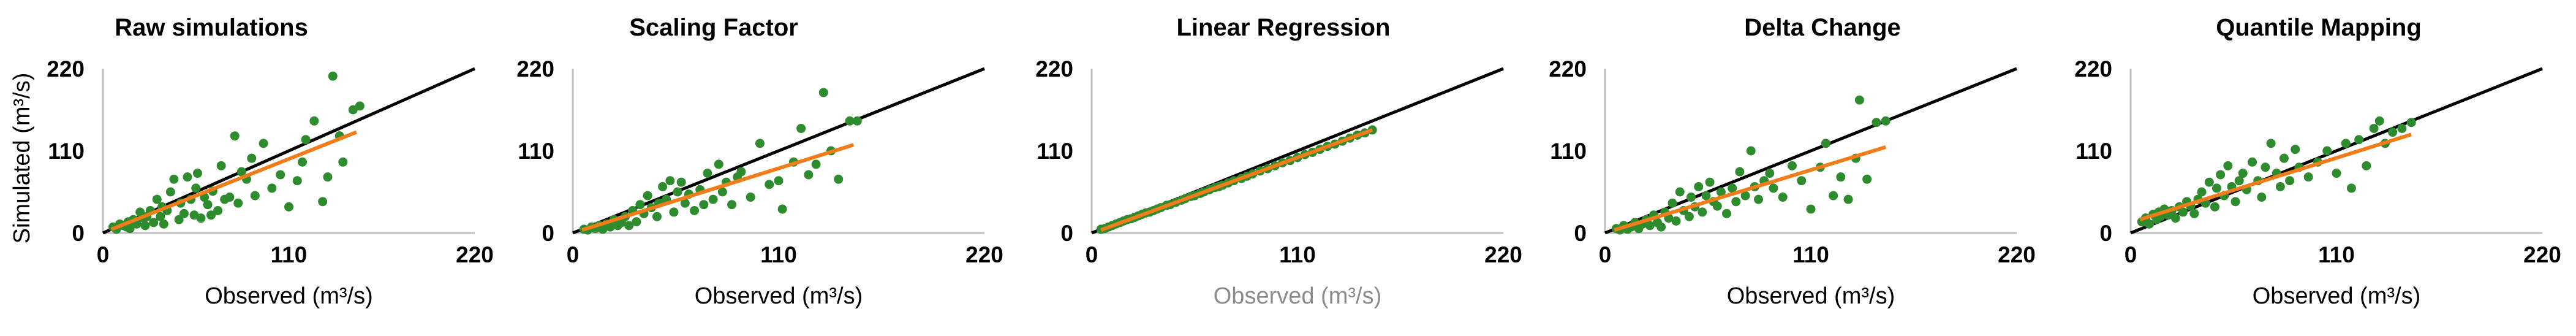 The height and width of the screenshot is (336, 2576). I want to click on y-axis-label: Simulated (m³/s), so click(22, 158).